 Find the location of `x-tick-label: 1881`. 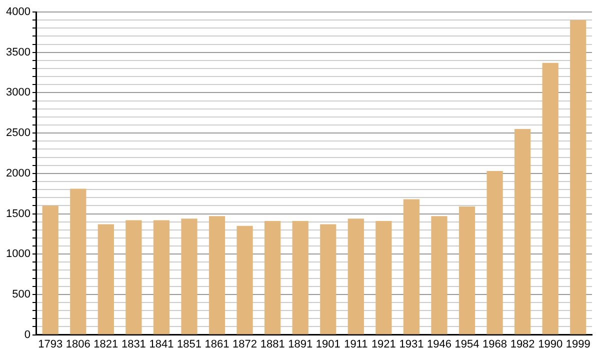

x-tick-label: 1881 is located at coordinates (272, 344).